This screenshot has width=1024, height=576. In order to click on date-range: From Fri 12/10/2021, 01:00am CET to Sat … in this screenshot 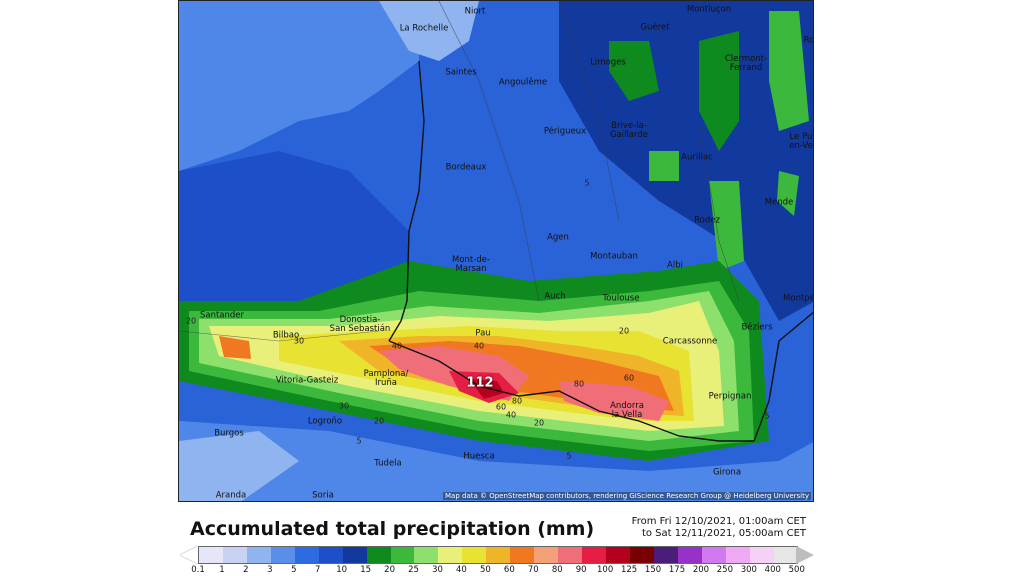, I will do `click(719, 528)`.